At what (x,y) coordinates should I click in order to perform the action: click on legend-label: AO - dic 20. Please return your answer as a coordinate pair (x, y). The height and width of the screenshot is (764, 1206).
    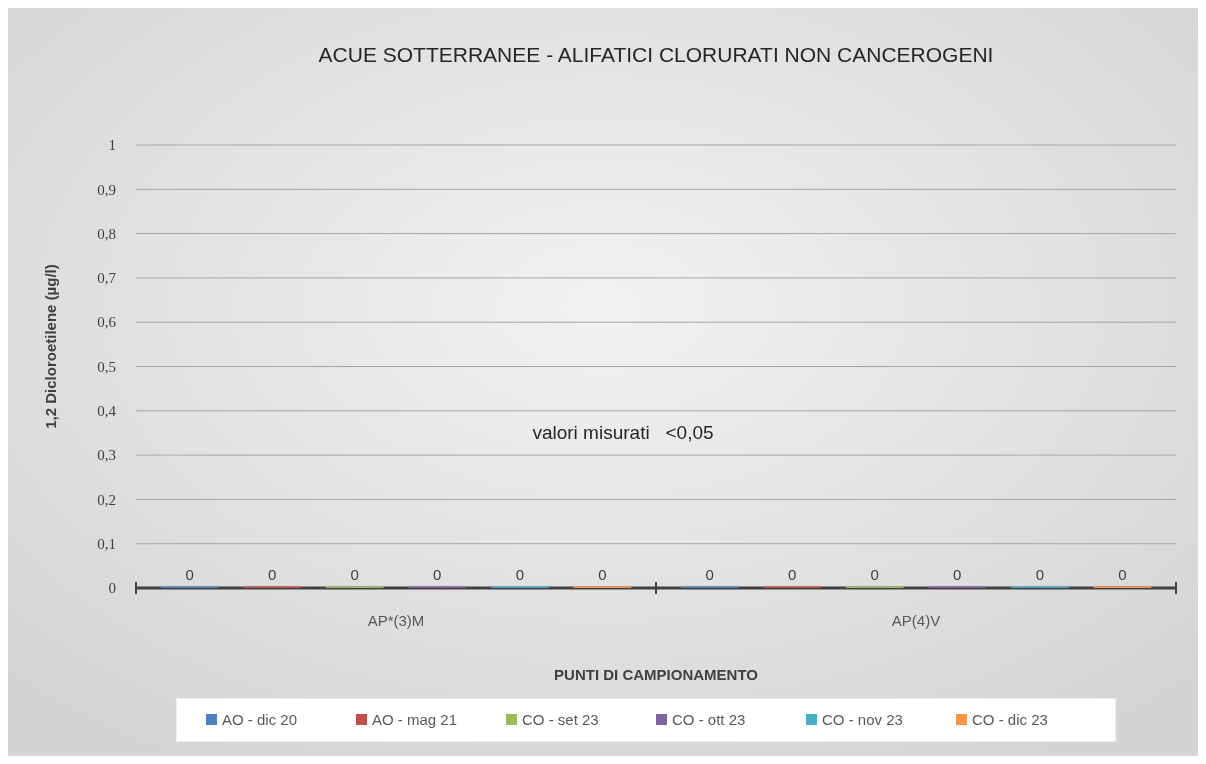
    Looking at the image, I should click on (260, 720).